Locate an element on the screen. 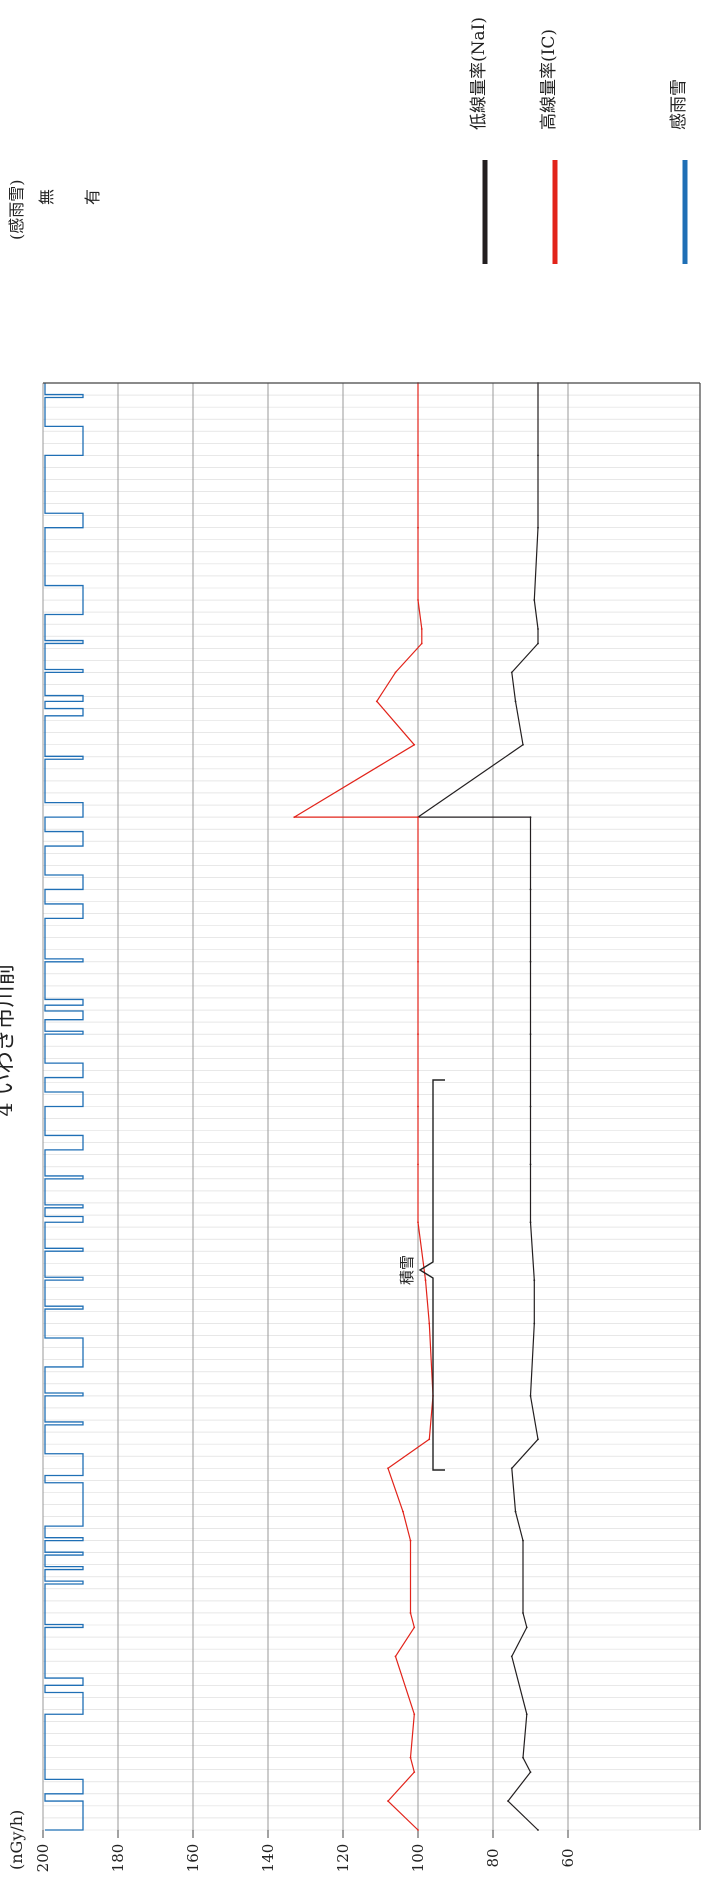  precip-axis-label: (感雨雪) is located at coordinates (16, 210).